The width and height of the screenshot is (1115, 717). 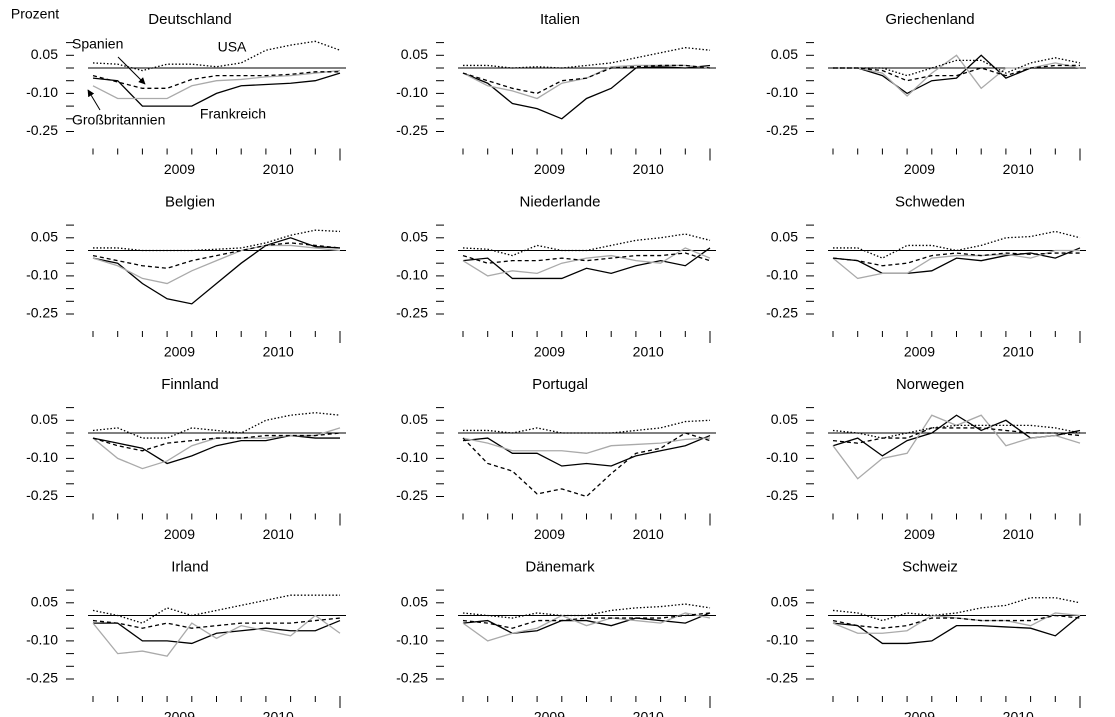 What do you see at coordinates (930, 566) in the screenshot?
I see `panel-title: Schweiz` at bounding box center [930, 566].